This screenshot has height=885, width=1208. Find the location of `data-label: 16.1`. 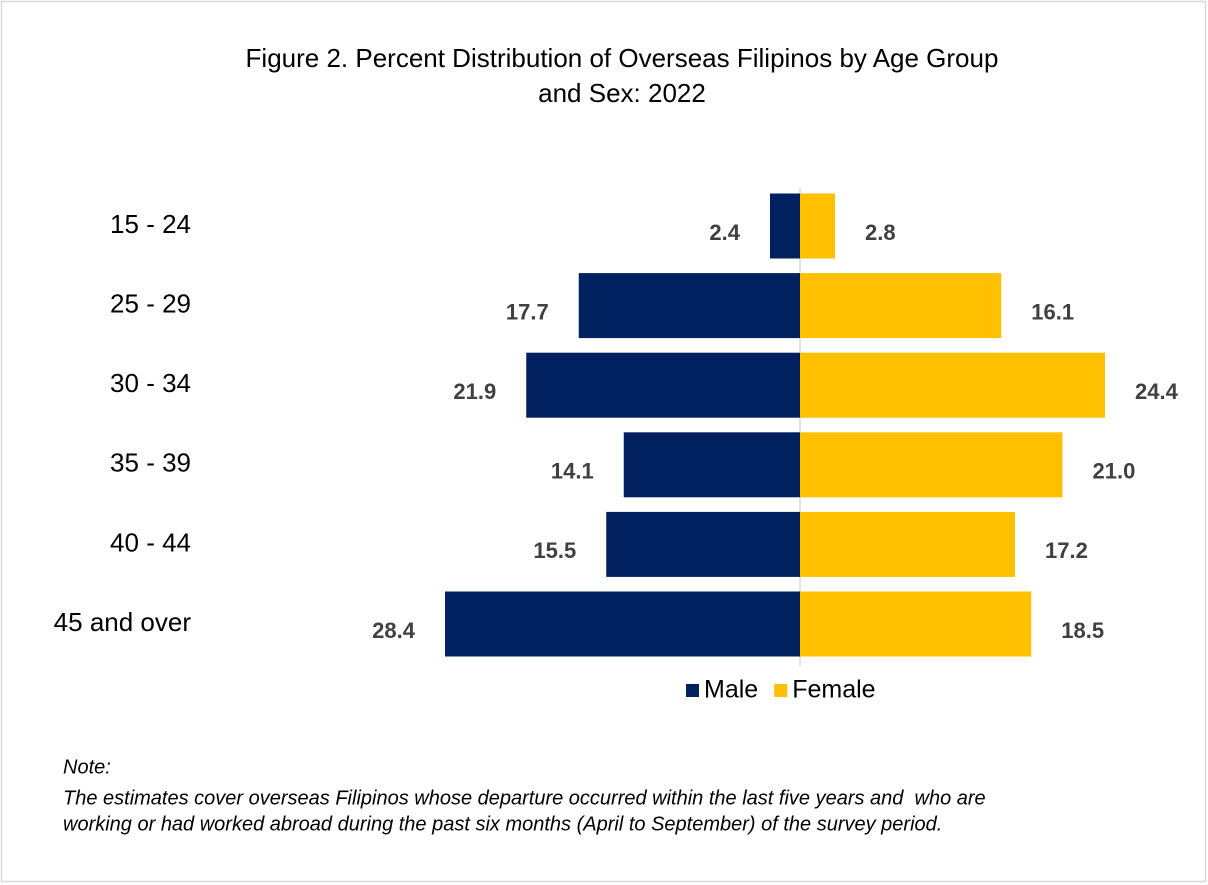

data-label: 16.1 is located at coordinates (1052, 311).